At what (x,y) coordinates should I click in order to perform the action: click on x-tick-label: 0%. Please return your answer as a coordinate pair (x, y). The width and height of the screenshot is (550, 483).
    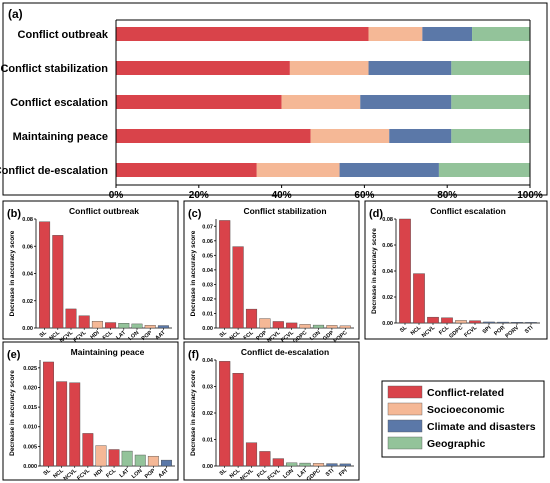
    Looking at the image, I should click on (116, 195).